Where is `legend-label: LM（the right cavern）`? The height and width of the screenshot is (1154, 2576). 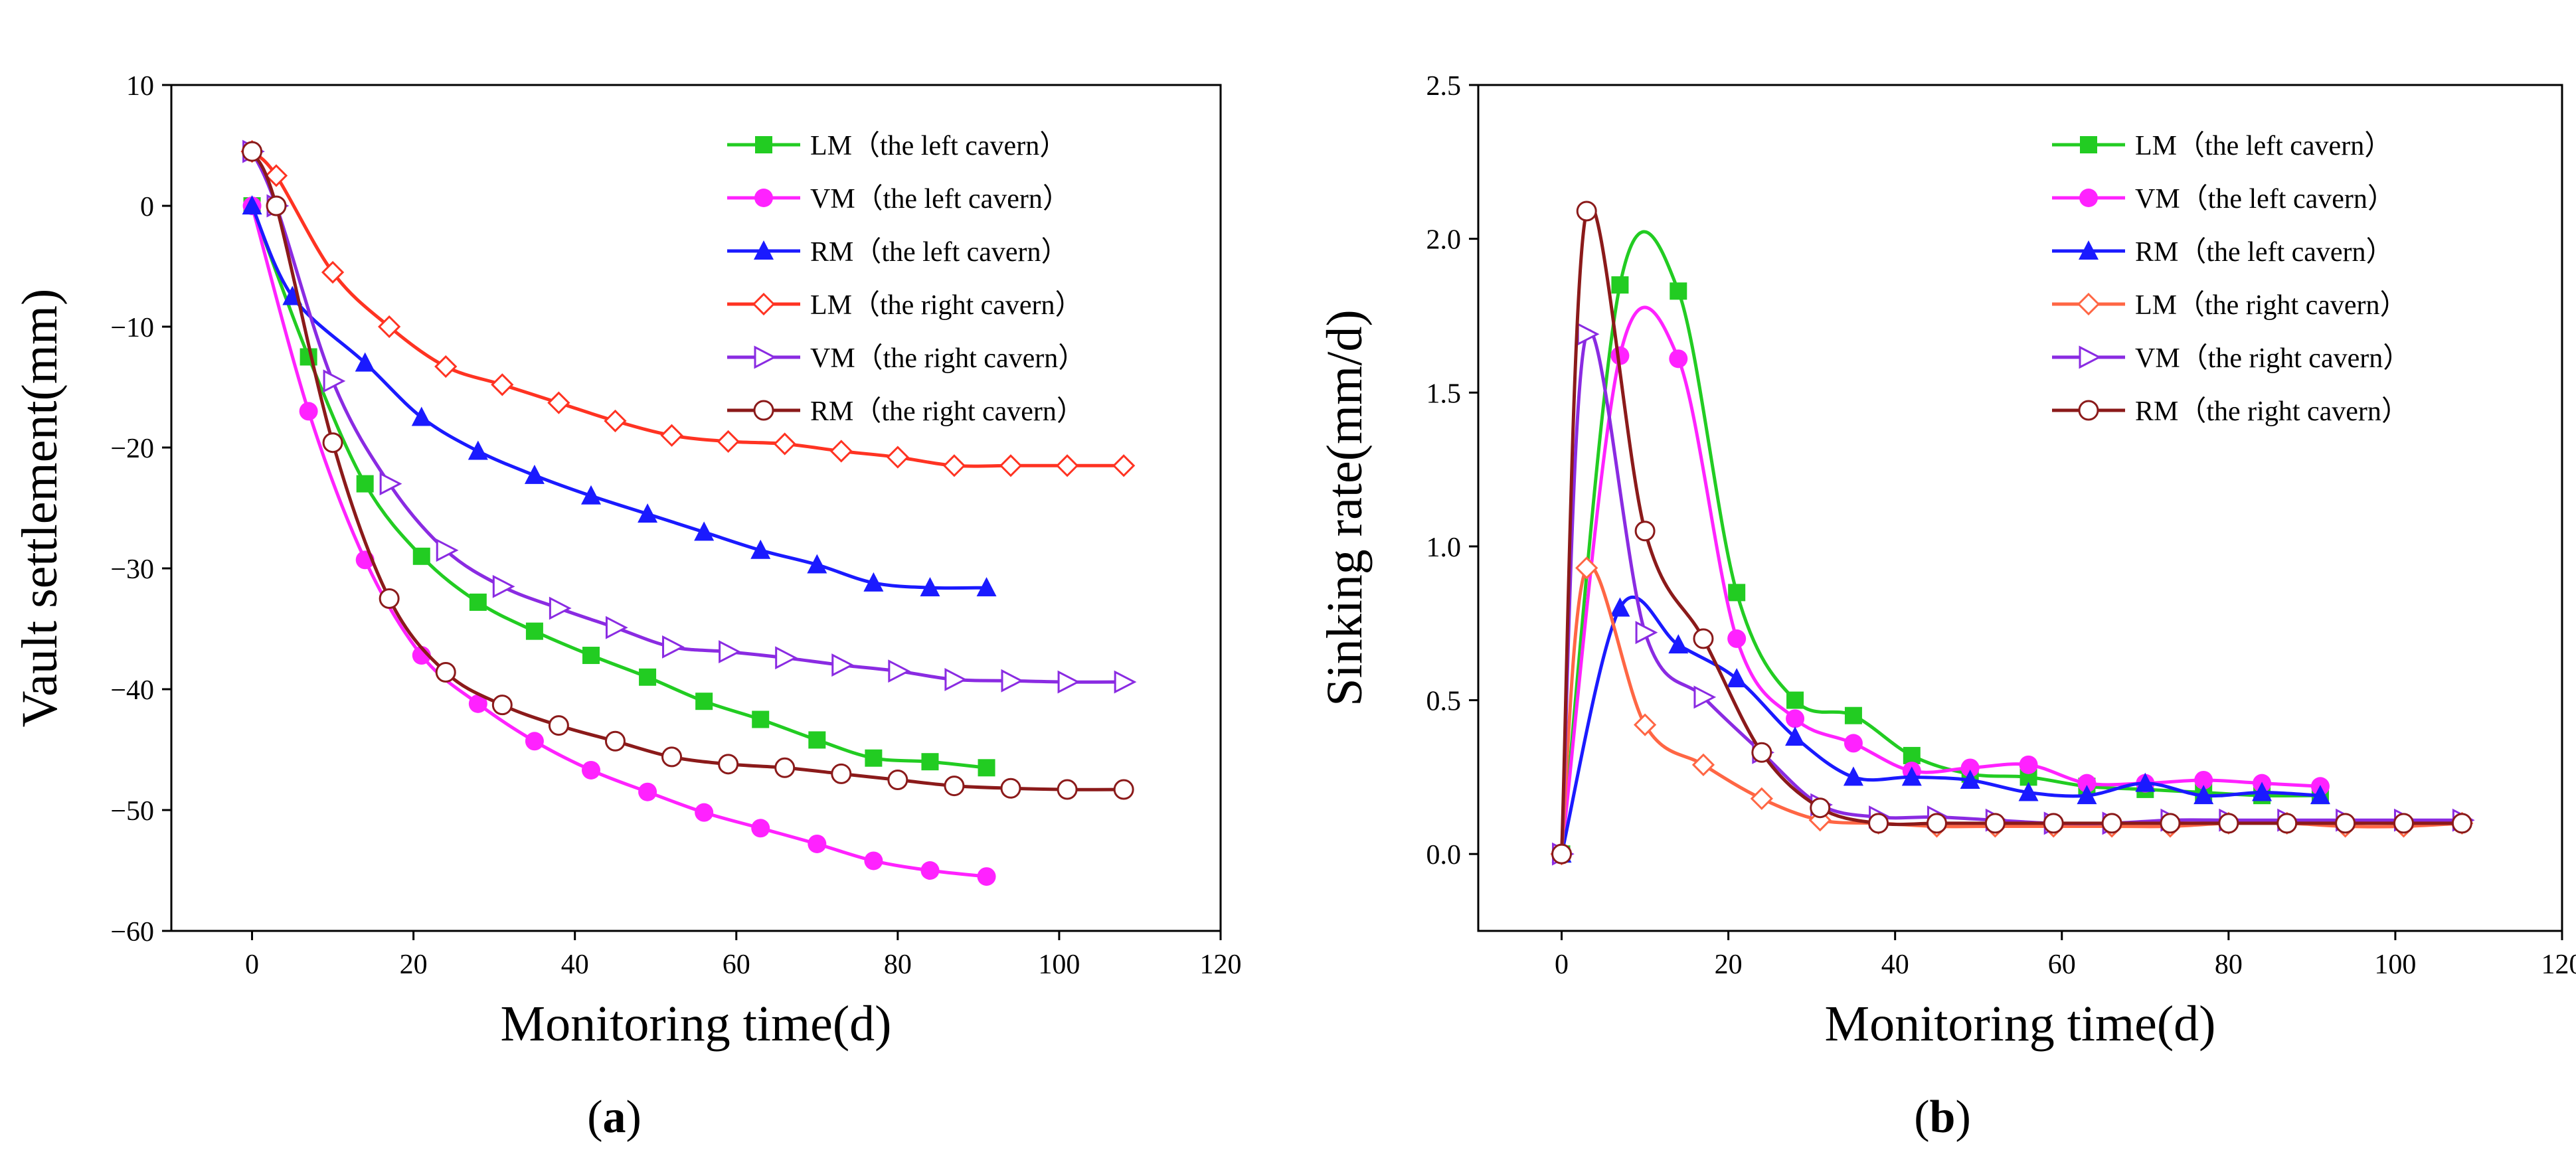 legend-label: LM（the right cavern） is located at coordinates (946, 305).